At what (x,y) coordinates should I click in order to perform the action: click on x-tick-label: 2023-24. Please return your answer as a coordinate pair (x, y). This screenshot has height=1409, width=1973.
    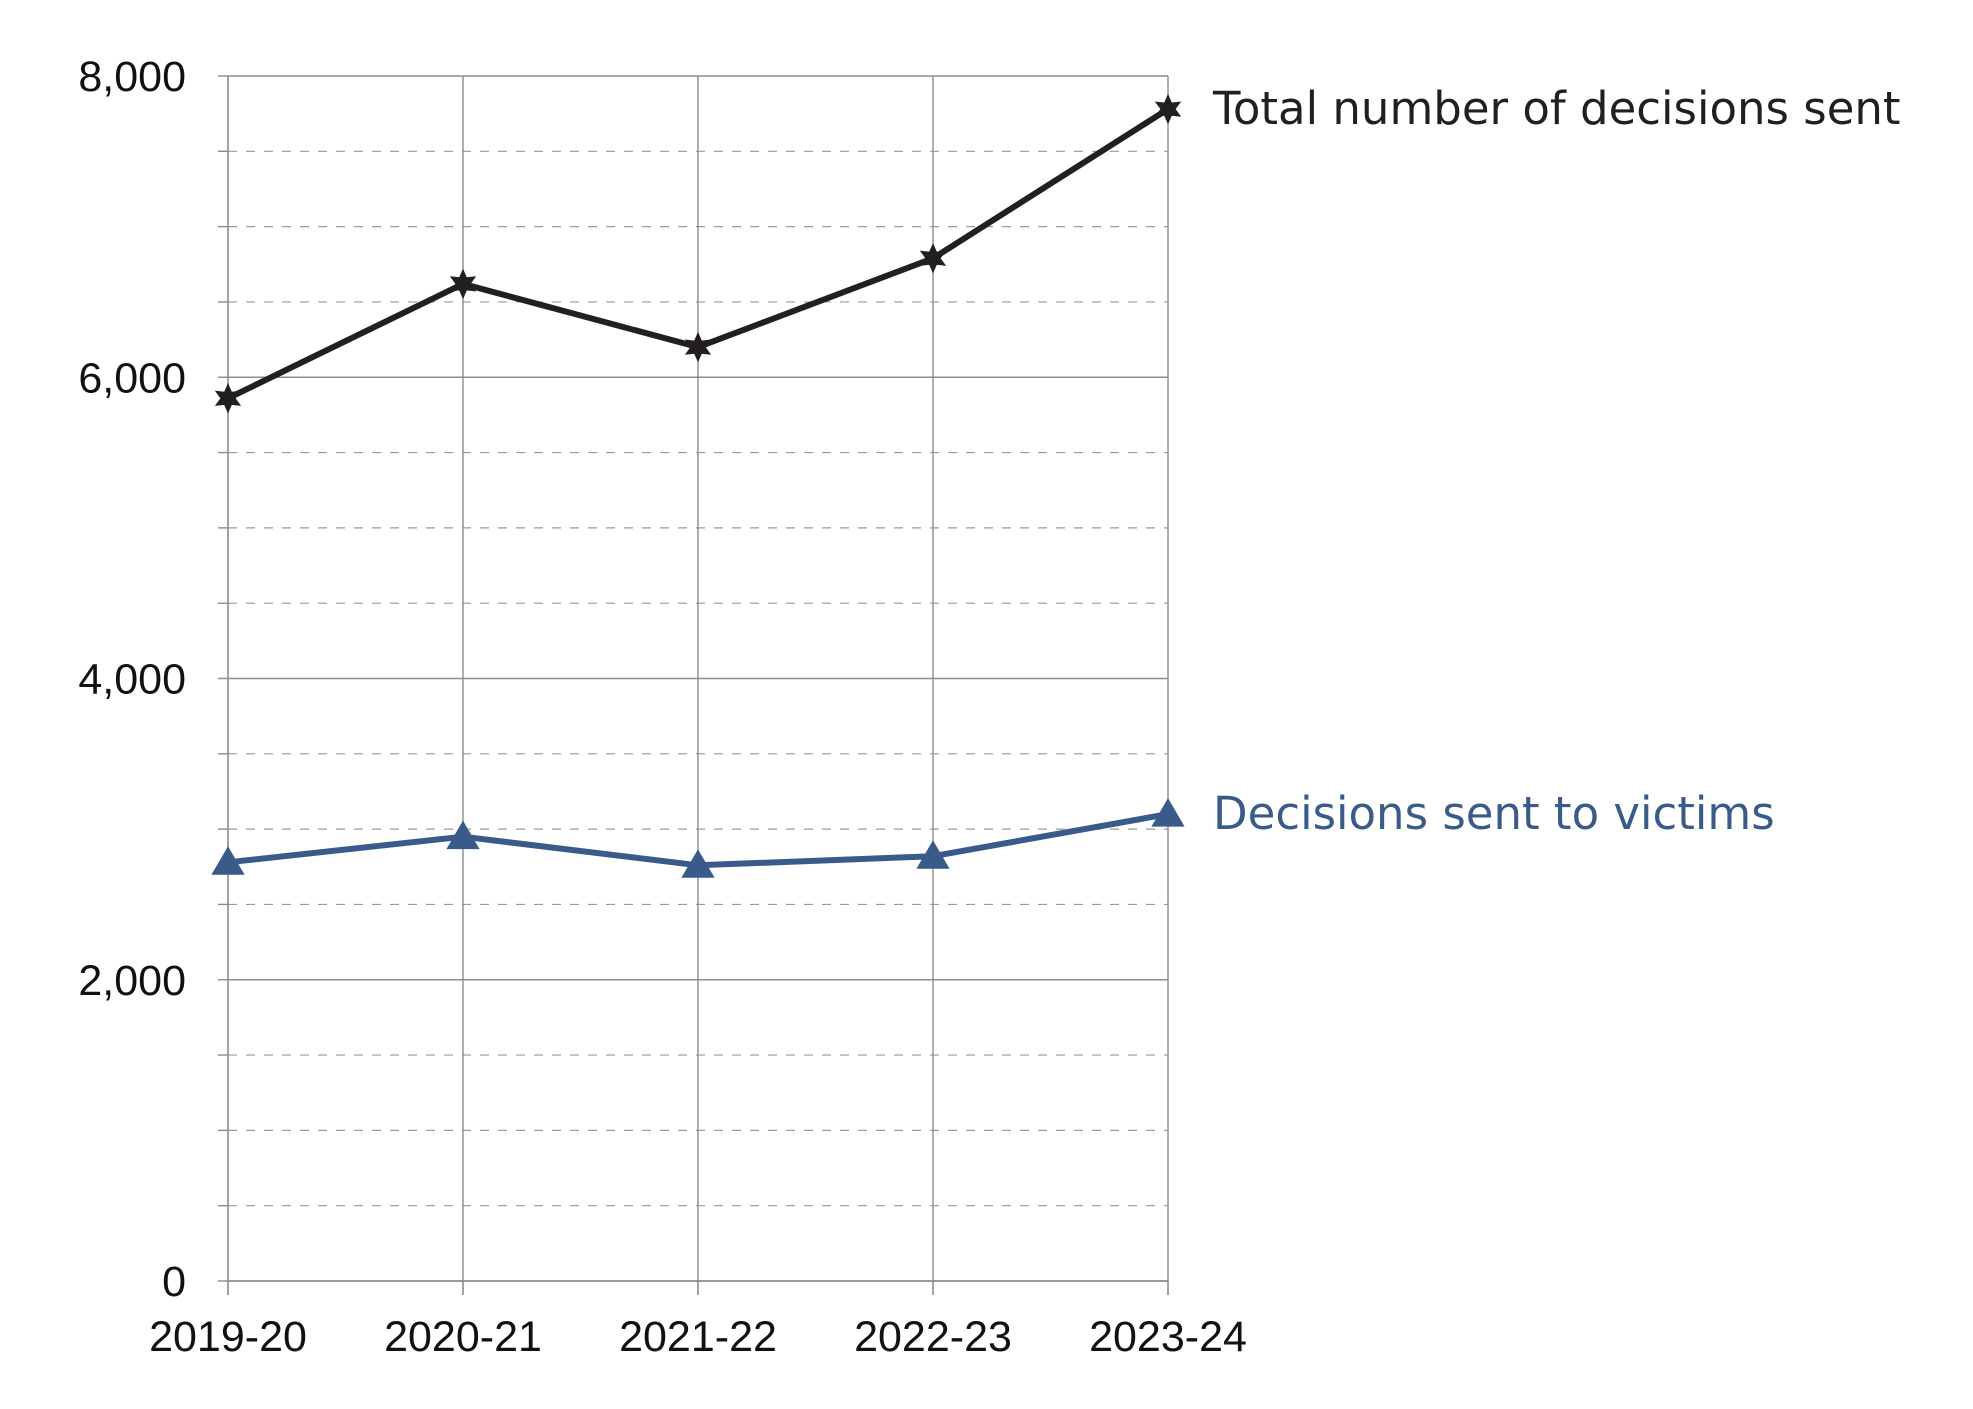
    Looking at the image, I should click on (1168, 1337).